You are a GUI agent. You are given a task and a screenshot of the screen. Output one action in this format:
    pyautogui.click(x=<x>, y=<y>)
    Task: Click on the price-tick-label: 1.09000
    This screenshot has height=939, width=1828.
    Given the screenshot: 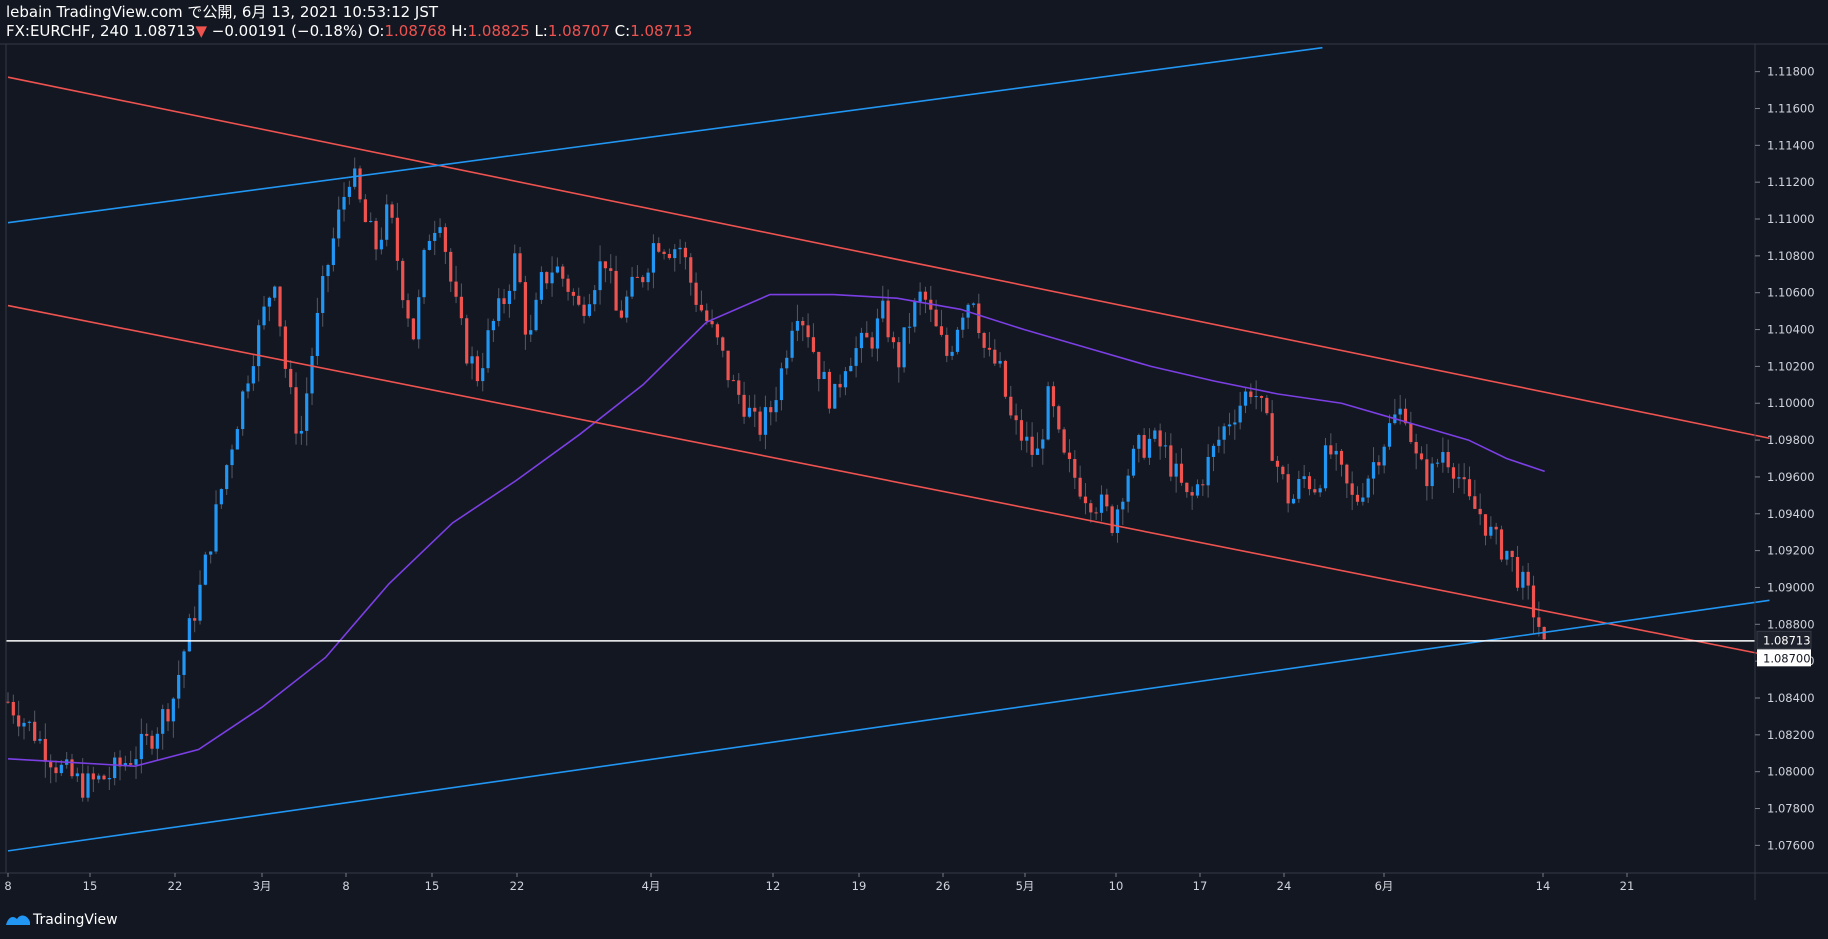 What is the action you would take?
    pyautogui.click(x=1791, y=587)
    